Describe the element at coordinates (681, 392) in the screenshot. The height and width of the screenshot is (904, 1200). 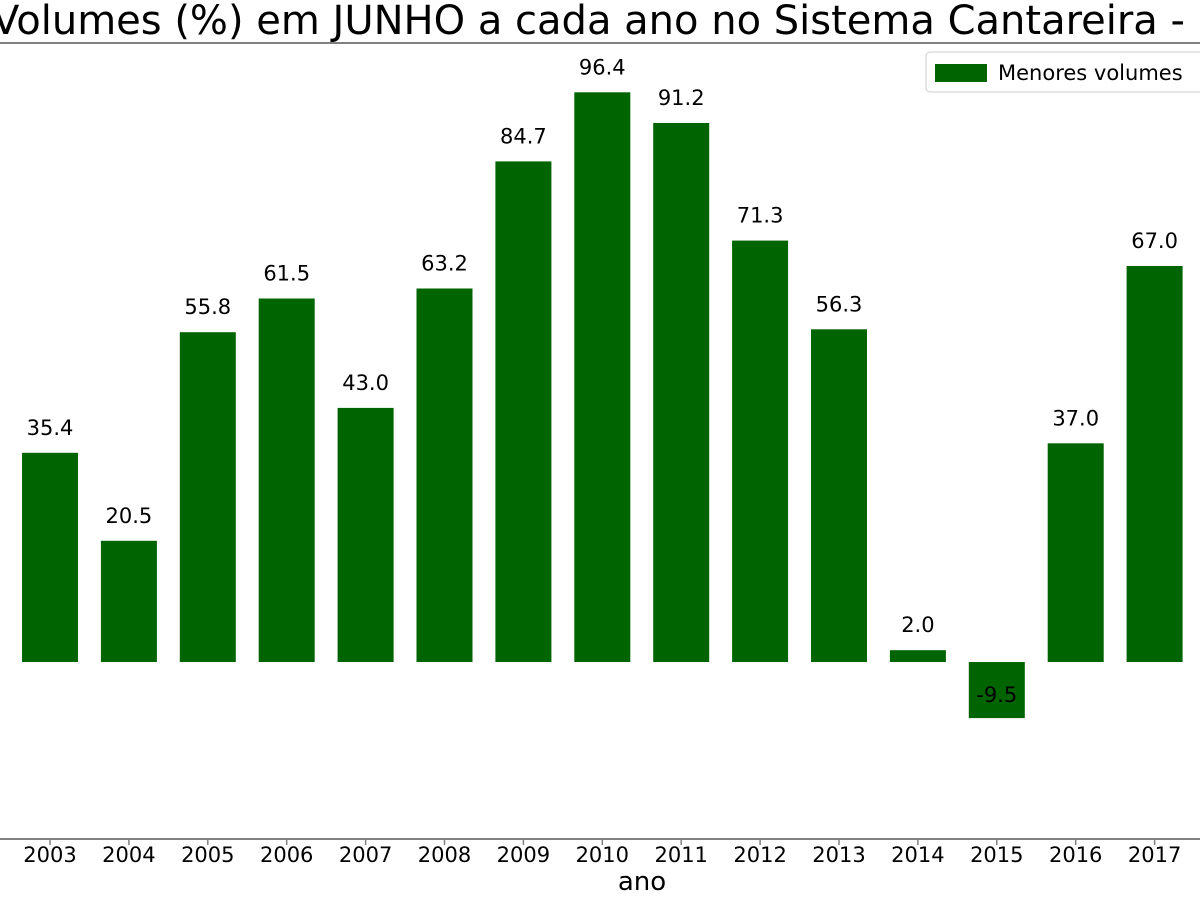
I see `bar-2011` at that location.